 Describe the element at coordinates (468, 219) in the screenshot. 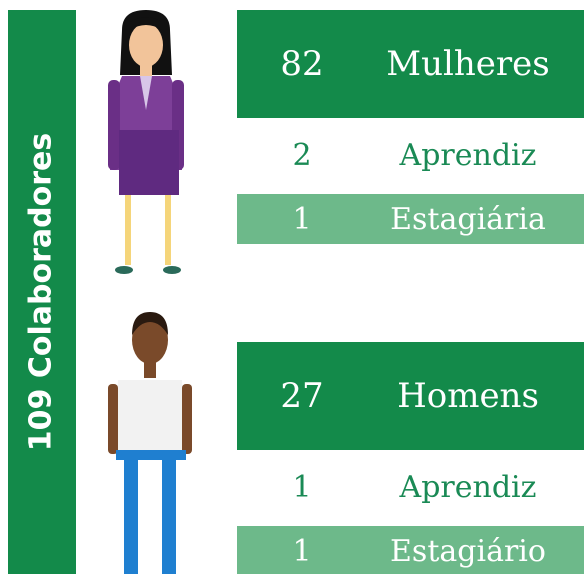

I see `row-label: Estagiária` at that location.